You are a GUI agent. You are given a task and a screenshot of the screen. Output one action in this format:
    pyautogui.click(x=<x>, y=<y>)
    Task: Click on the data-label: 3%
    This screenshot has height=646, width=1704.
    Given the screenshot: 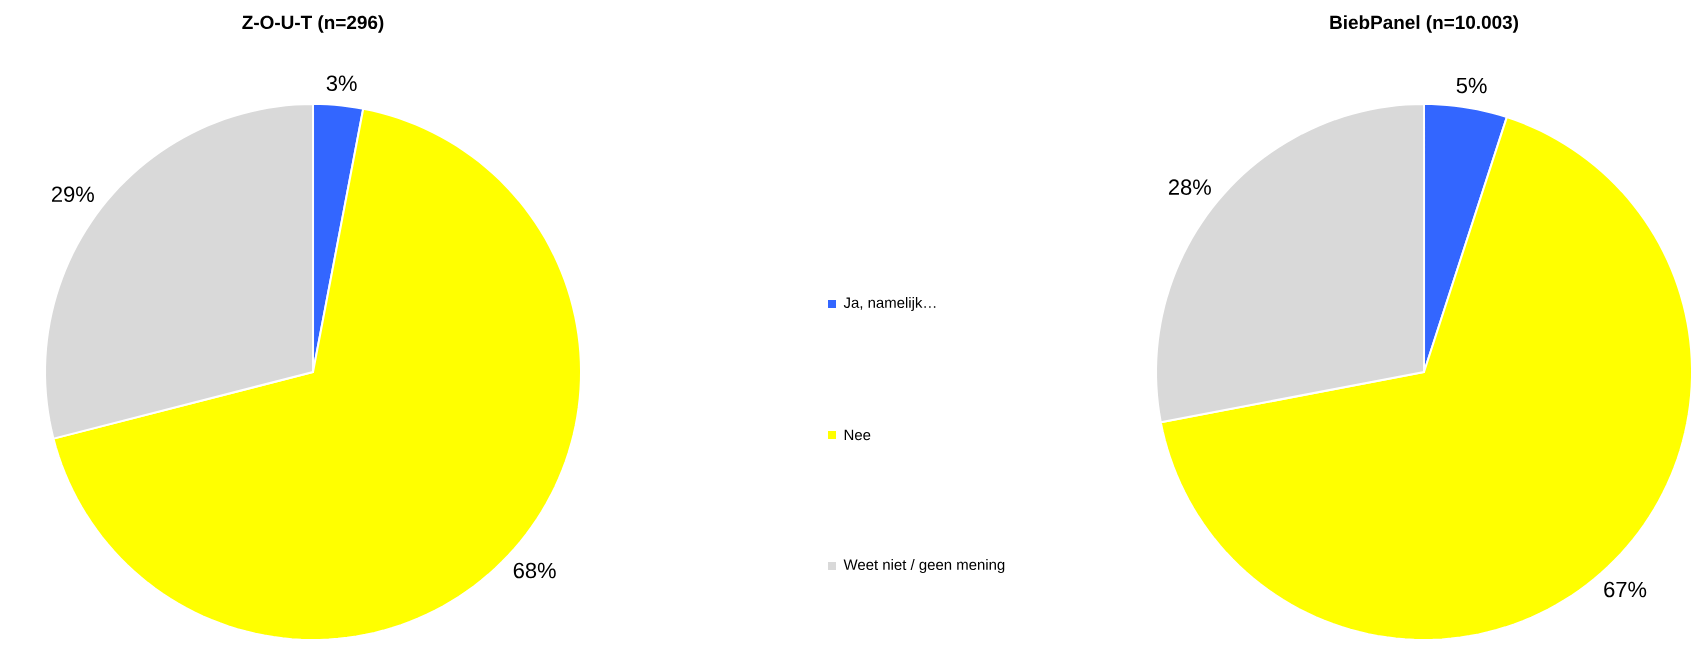 What is the action you would take?
    pyautogui.click(x=341, y=83)
    